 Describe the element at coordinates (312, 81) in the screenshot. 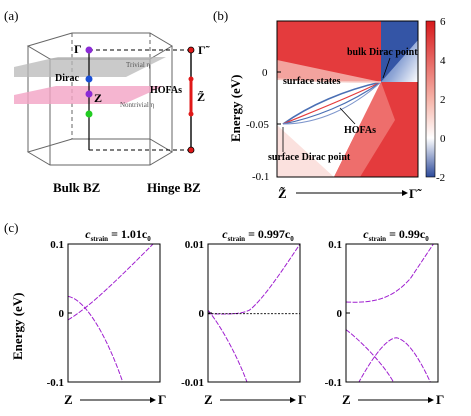

I see `annot-surface-states: surface states` at that location.